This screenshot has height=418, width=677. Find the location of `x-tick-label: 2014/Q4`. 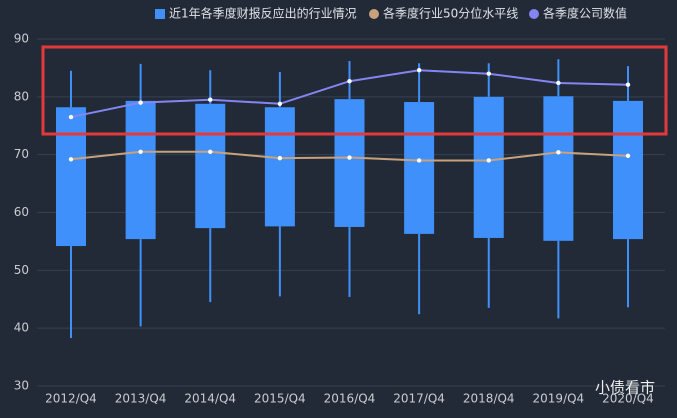

x-tick-label: 2014/Q4 is located at coordinates (210, 399).